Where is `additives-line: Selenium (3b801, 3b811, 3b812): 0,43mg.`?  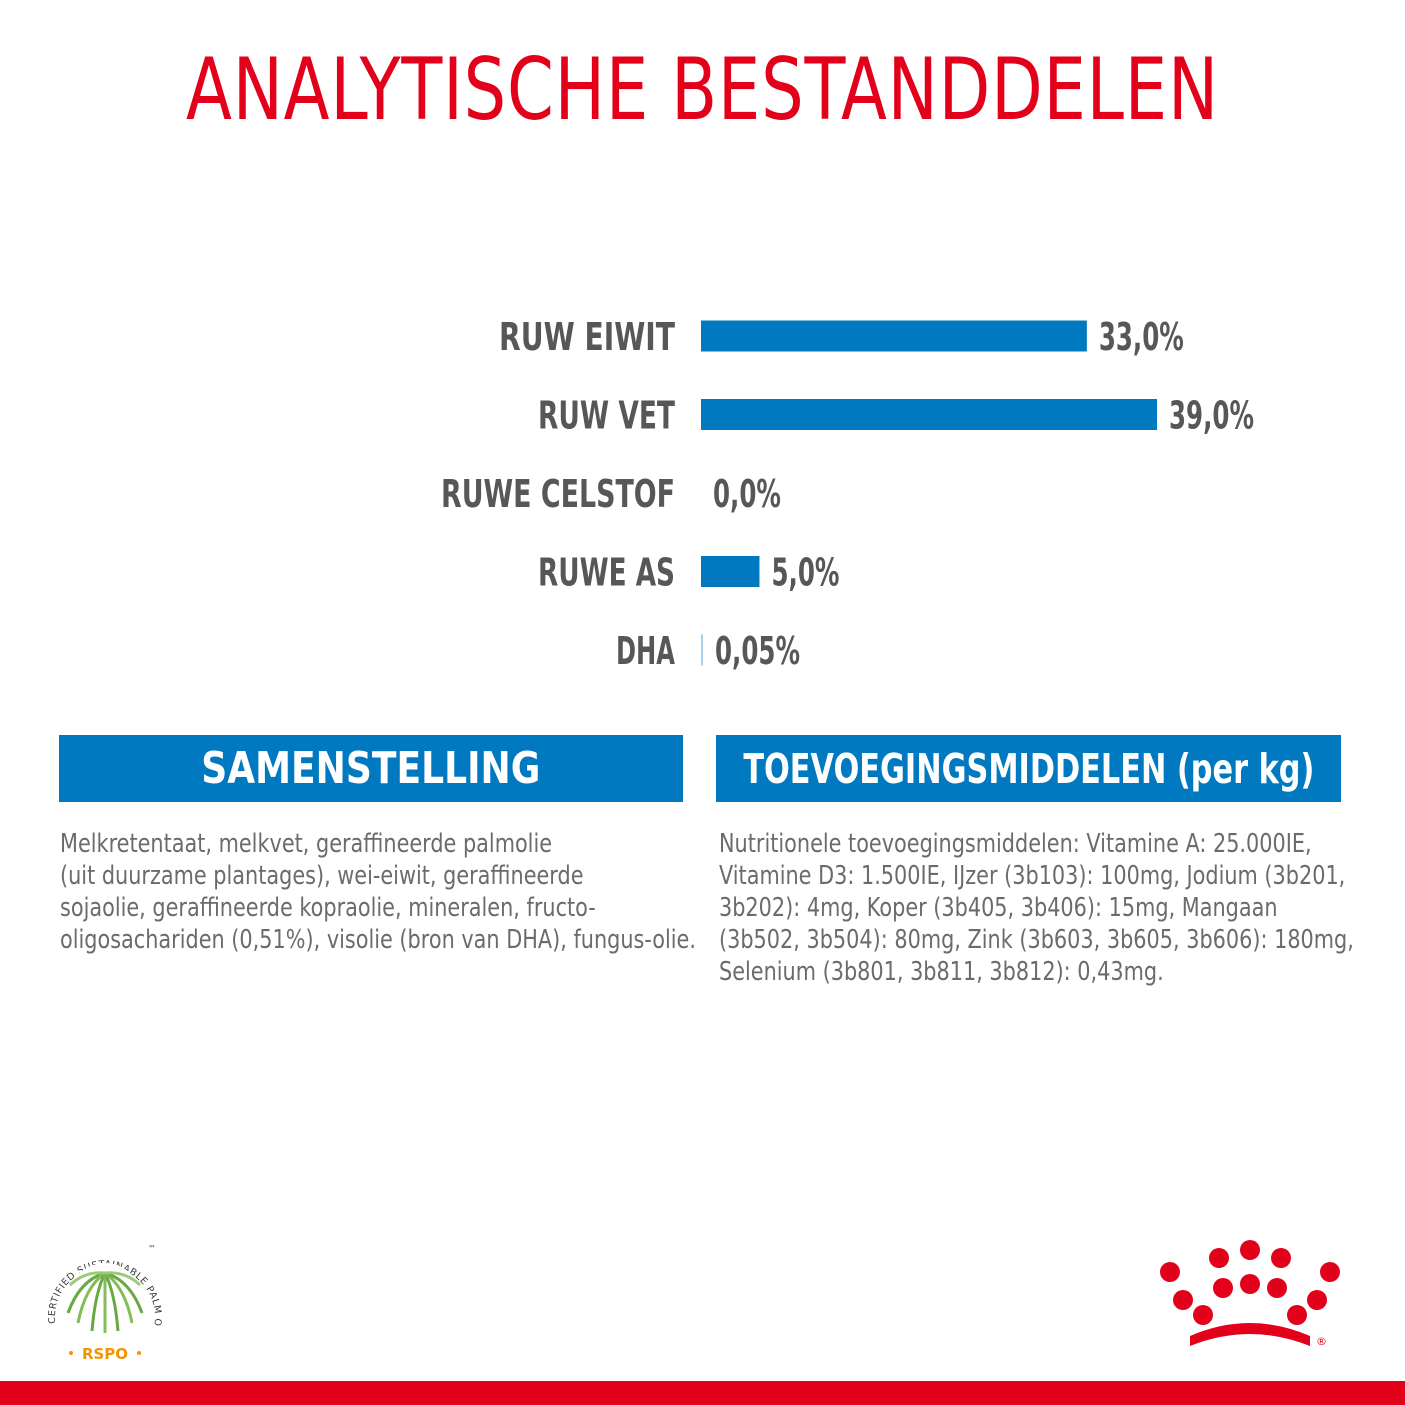
additives-line: Selenium (3b801, 3b811, 3b812): 0,43mg. is located at coordinates (941, 972).